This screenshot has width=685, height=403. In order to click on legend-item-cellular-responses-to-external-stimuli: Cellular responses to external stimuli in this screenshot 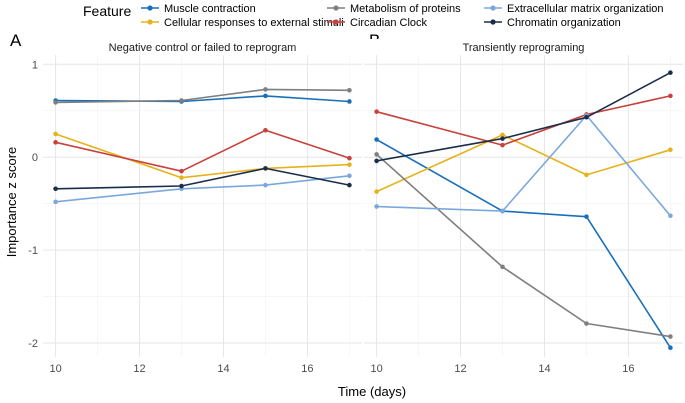, I will do `click(242, 23)`.